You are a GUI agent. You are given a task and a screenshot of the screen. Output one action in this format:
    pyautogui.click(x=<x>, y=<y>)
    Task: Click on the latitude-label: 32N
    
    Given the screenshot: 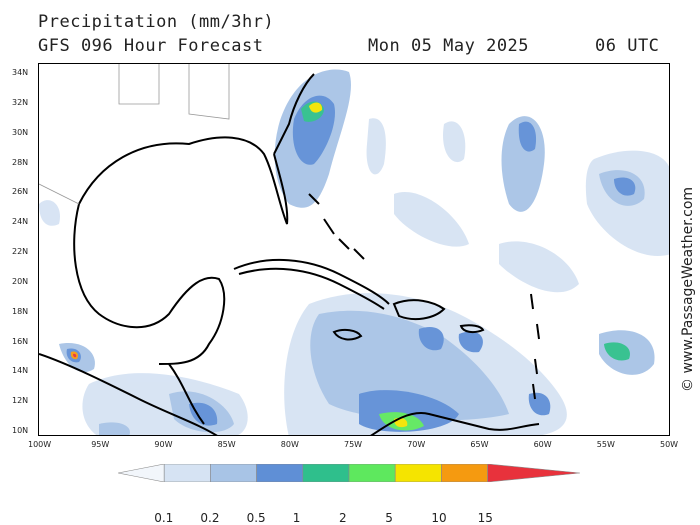 What is the action you would take?
    pyautogui.click(x=20, y=102)
    